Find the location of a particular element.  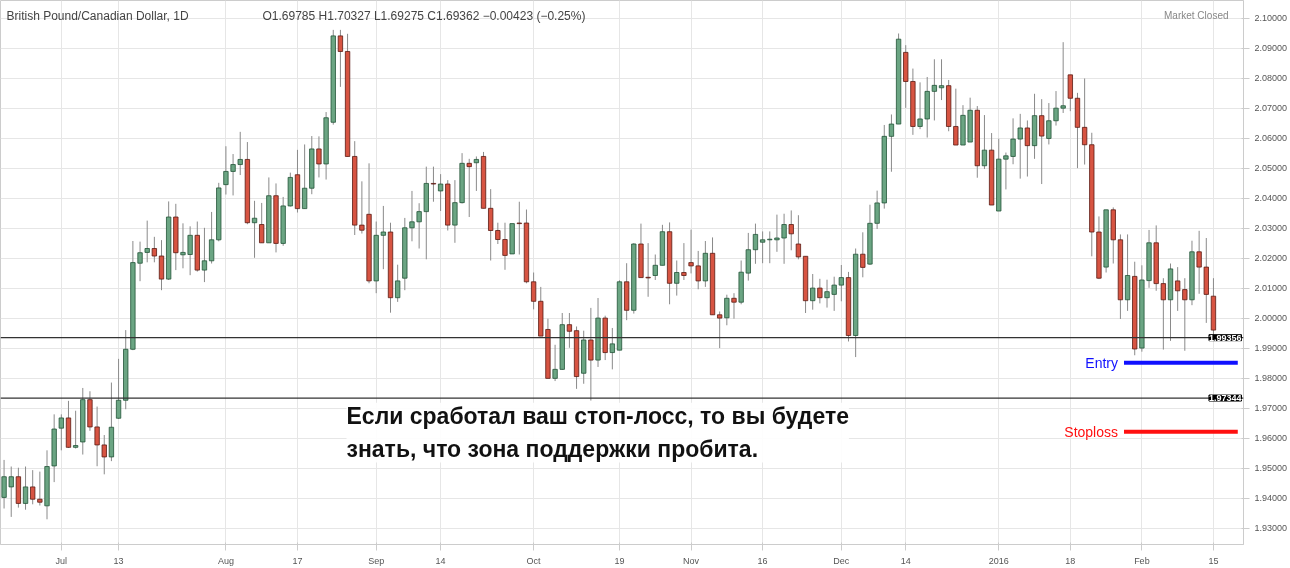

text: O1.69785 H1.70327 L1.69275 C1.69362 −0.00423 (−0.25%) is located at coordinates (424, 15).